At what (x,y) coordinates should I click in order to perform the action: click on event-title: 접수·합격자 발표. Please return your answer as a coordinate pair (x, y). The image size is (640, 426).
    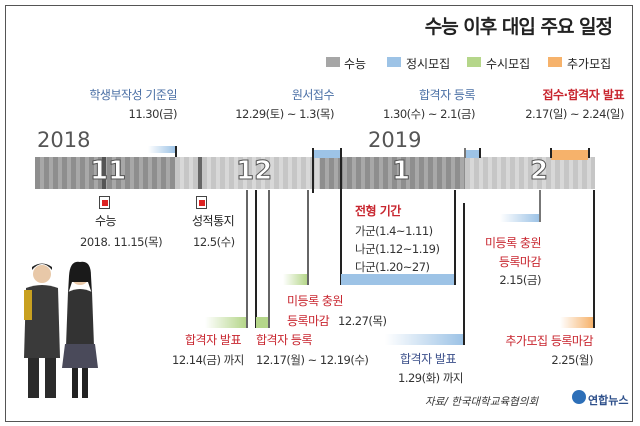
    Looking at the image, I should click on (583, 95).